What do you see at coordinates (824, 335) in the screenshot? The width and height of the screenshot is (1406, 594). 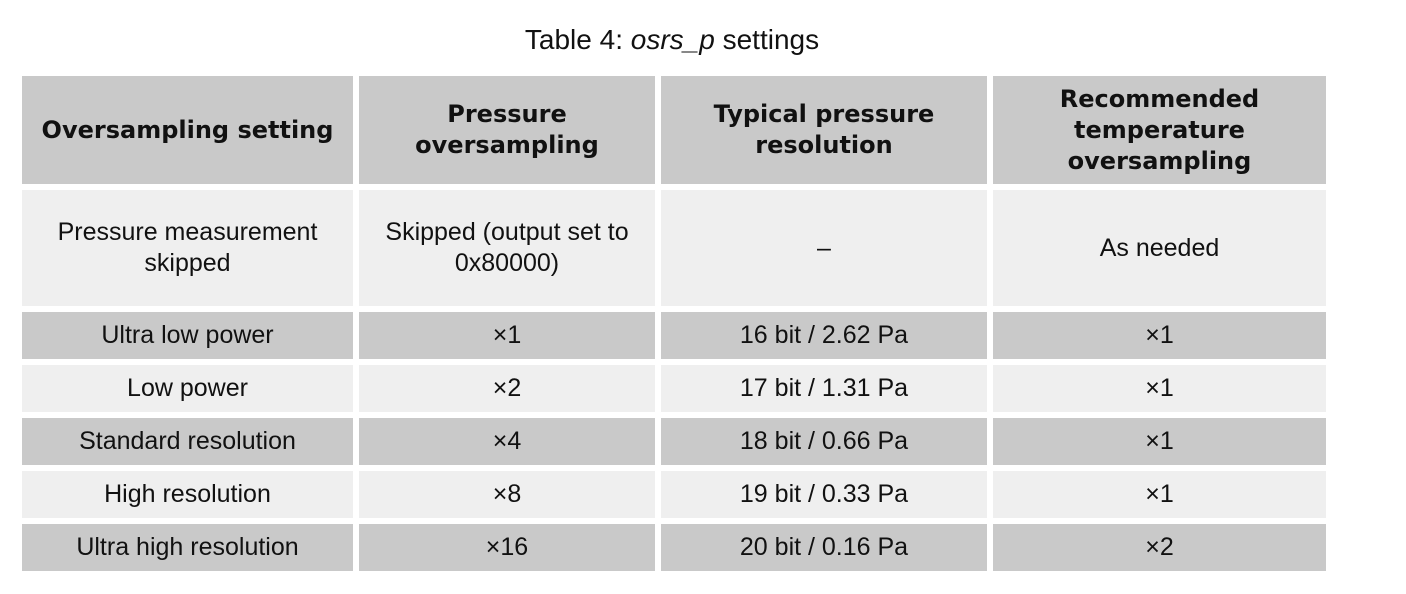 I see `table-cell: 16 bit / 2.62 Pa` at bounding box center [824, 335].